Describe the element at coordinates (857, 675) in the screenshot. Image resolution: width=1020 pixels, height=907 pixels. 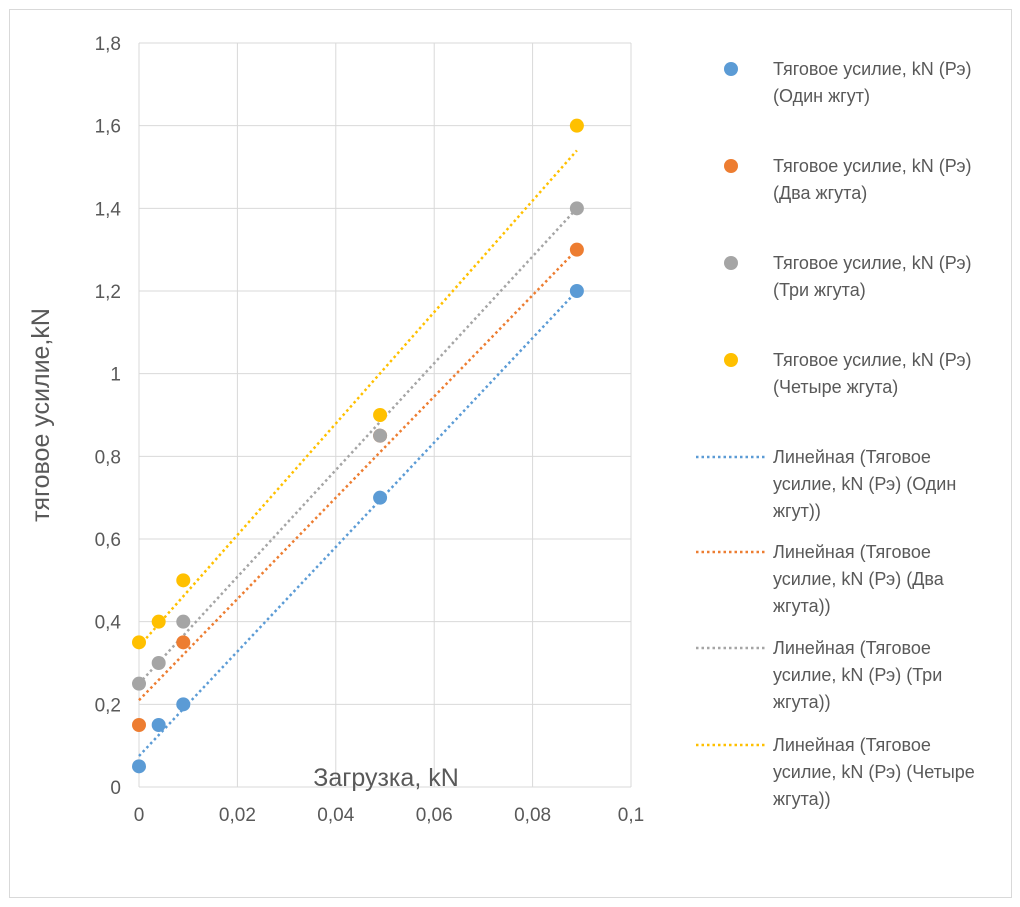
I see `legend-entry-text: усилие, kN (Рэ) (Три` at that location.